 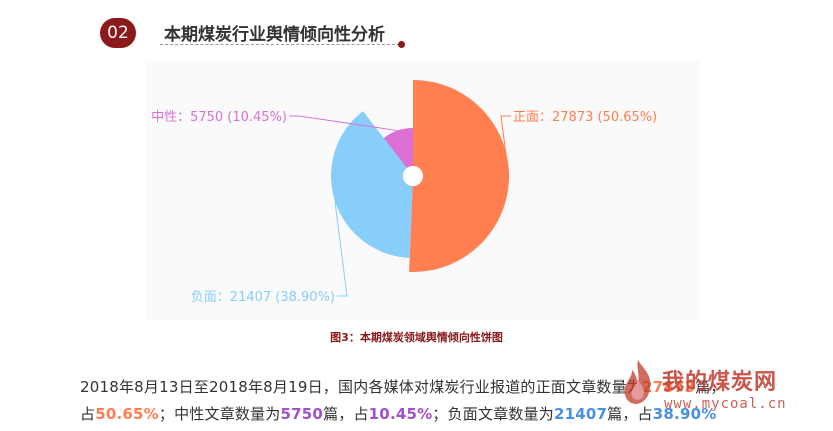 I want to click on section-header: 02 本期煤炭行业舆情倾向性分析, so click(x=255, y=34).